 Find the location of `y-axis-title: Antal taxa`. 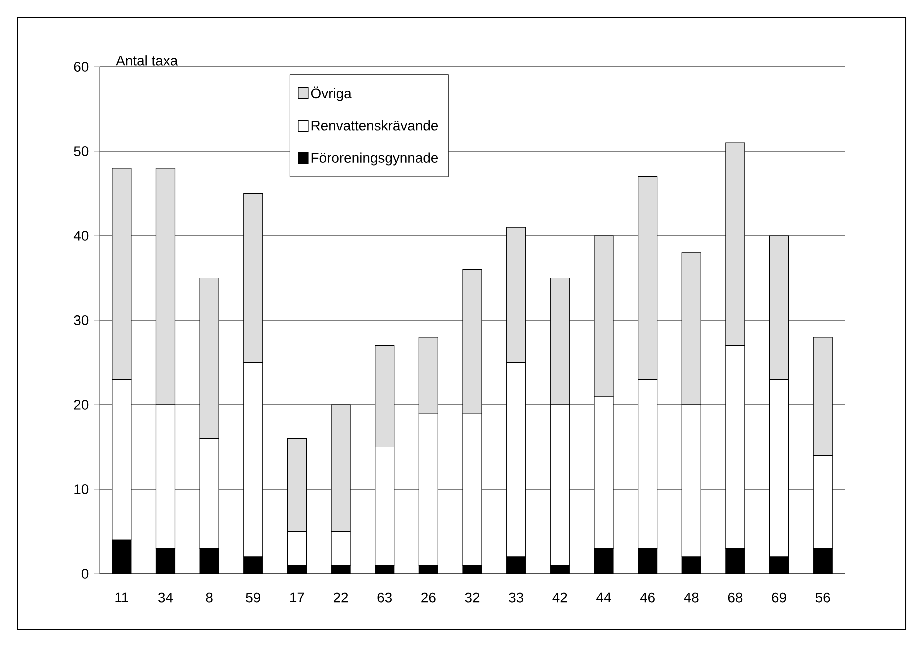

y-axis-title: Antal taxa is located at coordinates (147, 61).